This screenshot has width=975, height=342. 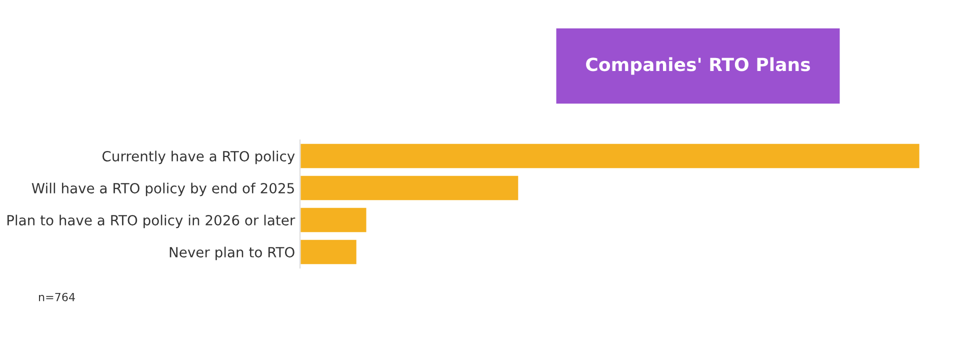 I want to click on y-tick-label: Plan to have a RTO policy in 2026 or later, so click(x=151, y=221).